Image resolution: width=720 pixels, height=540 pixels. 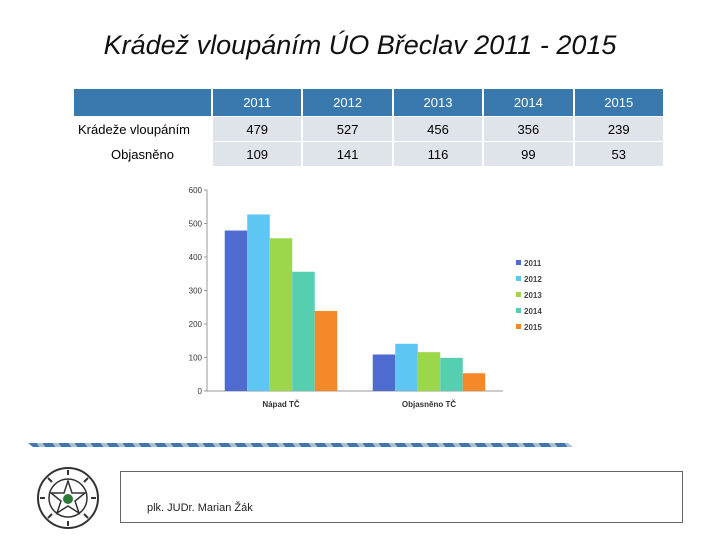 What do you see at coordinates (533, 311) in the screenshot?
I see `legend-entry: 2014` at bounding box center [533, 311].